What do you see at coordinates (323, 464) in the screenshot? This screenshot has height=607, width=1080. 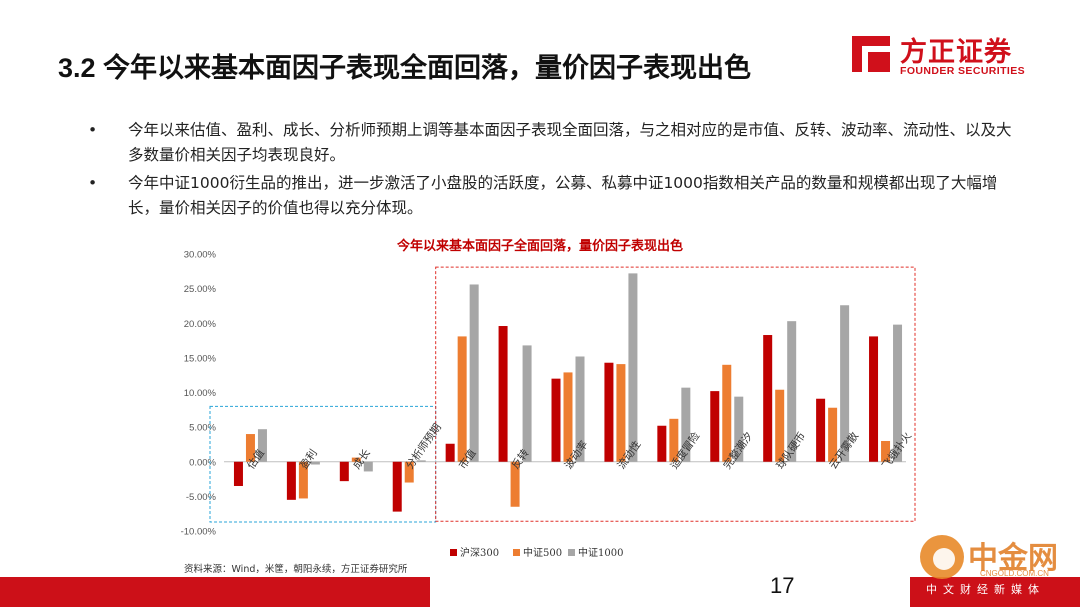 I see `highlight-box` at bounding box center [323, 464].